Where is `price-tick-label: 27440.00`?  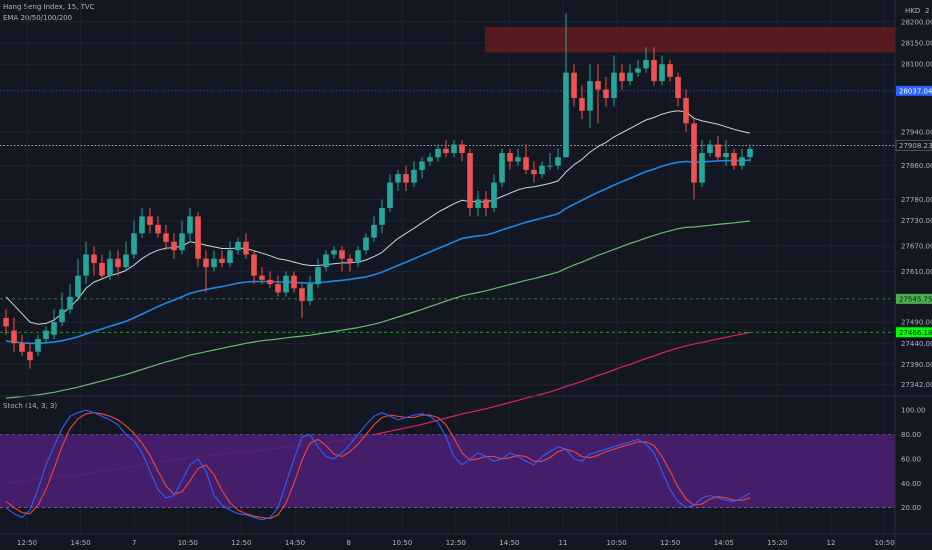
price-tick-label: 27440.00 is located at coordinates (916, 344).